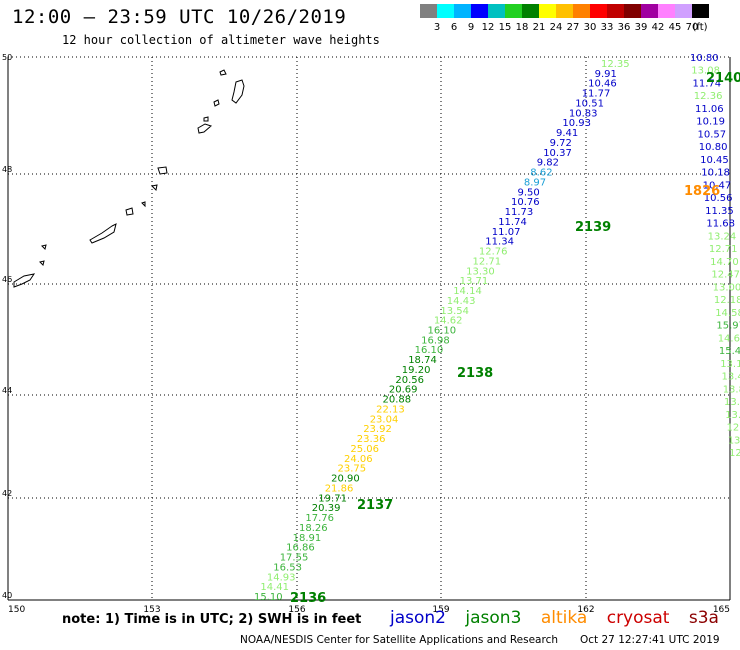 The image size is (740, 650). Describe the element at coordinates (475, 373) in the screenshot. I see `pass-label-2138: 2138` at that location.